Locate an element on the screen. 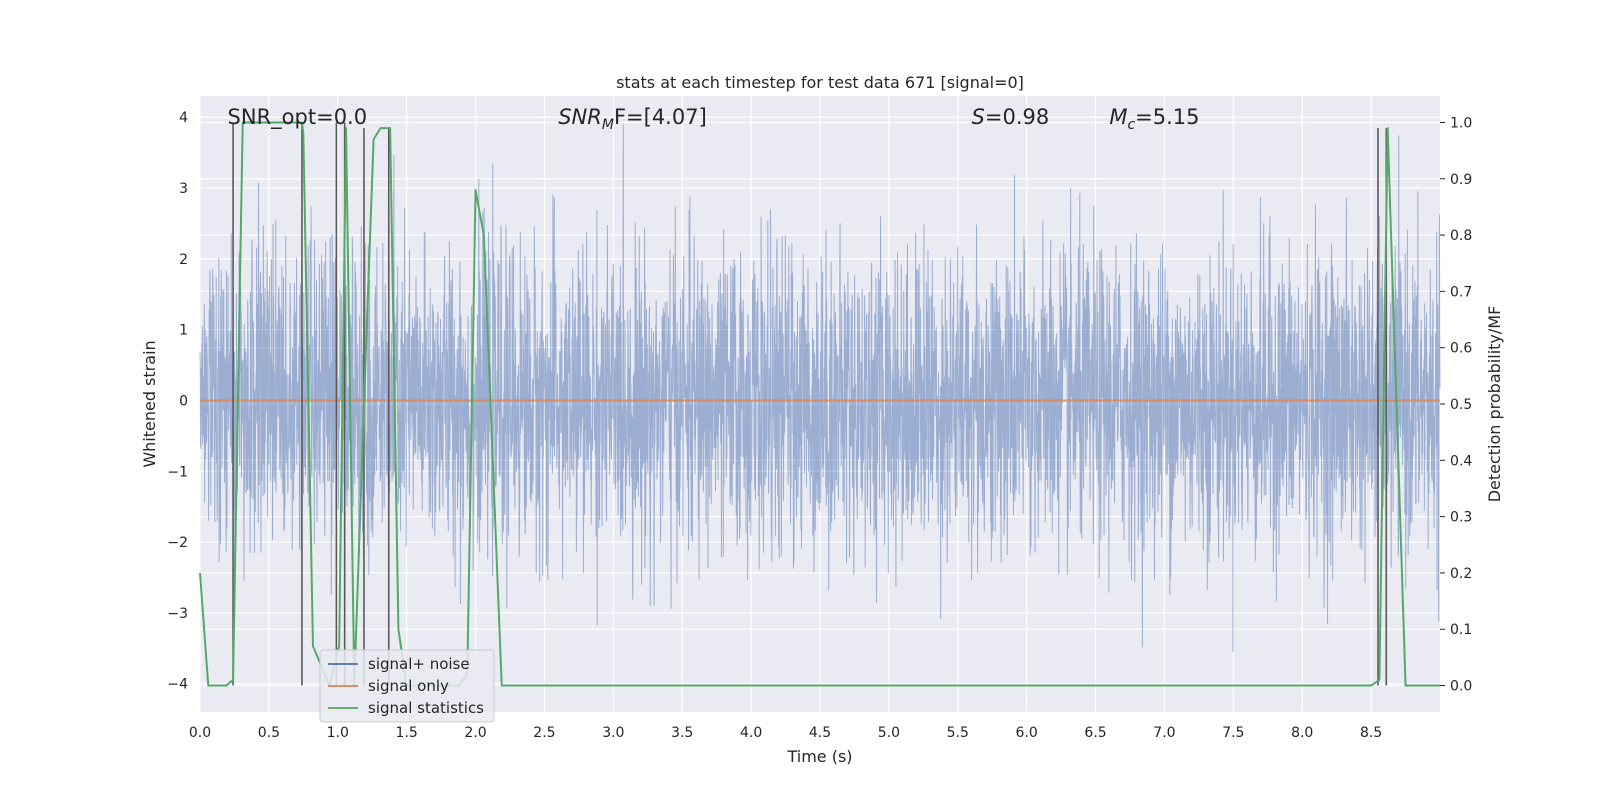  x-tick-label: 5.0 is located at coordinates (889, 733).